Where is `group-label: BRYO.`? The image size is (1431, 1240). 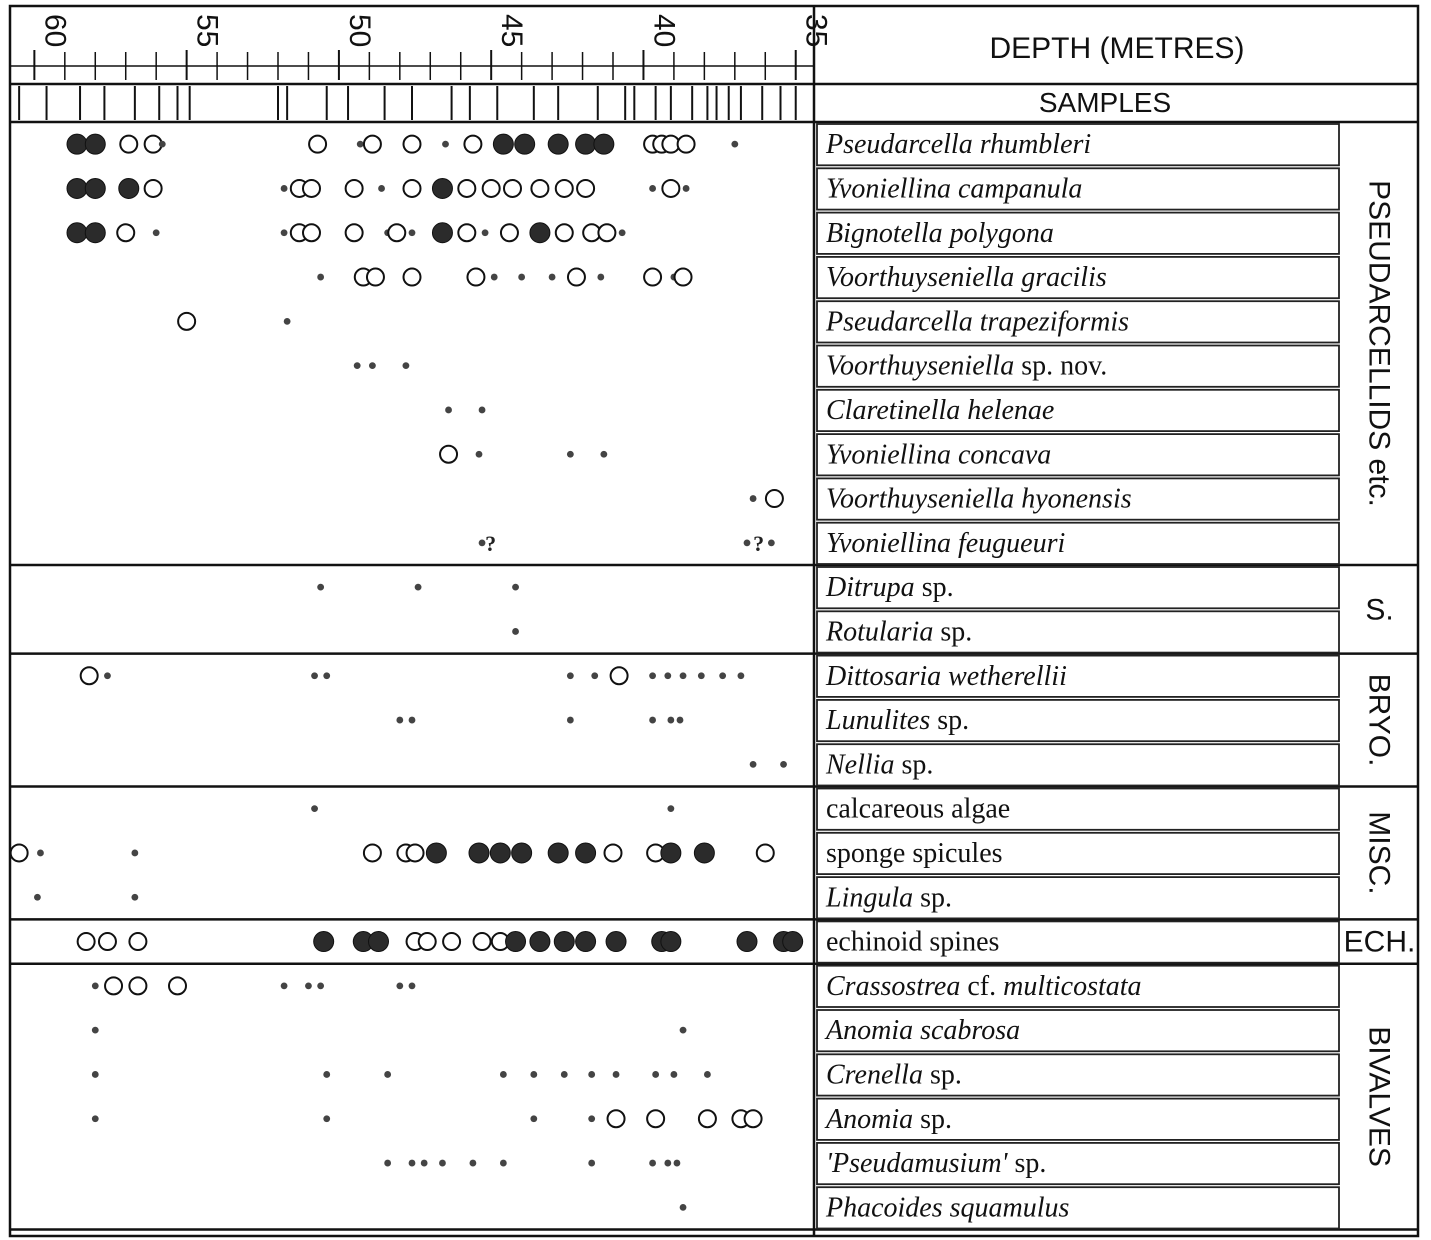
group-label: BRYO. is located at coordinates (1379, 720).